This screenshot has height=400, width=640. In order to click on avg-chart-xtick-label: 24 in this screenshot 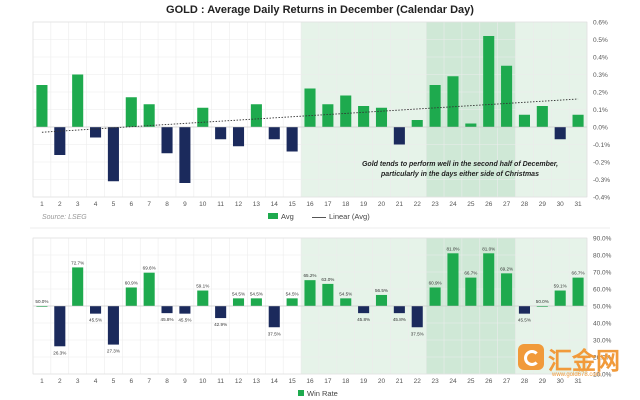, I will do `click(453, 204)`.